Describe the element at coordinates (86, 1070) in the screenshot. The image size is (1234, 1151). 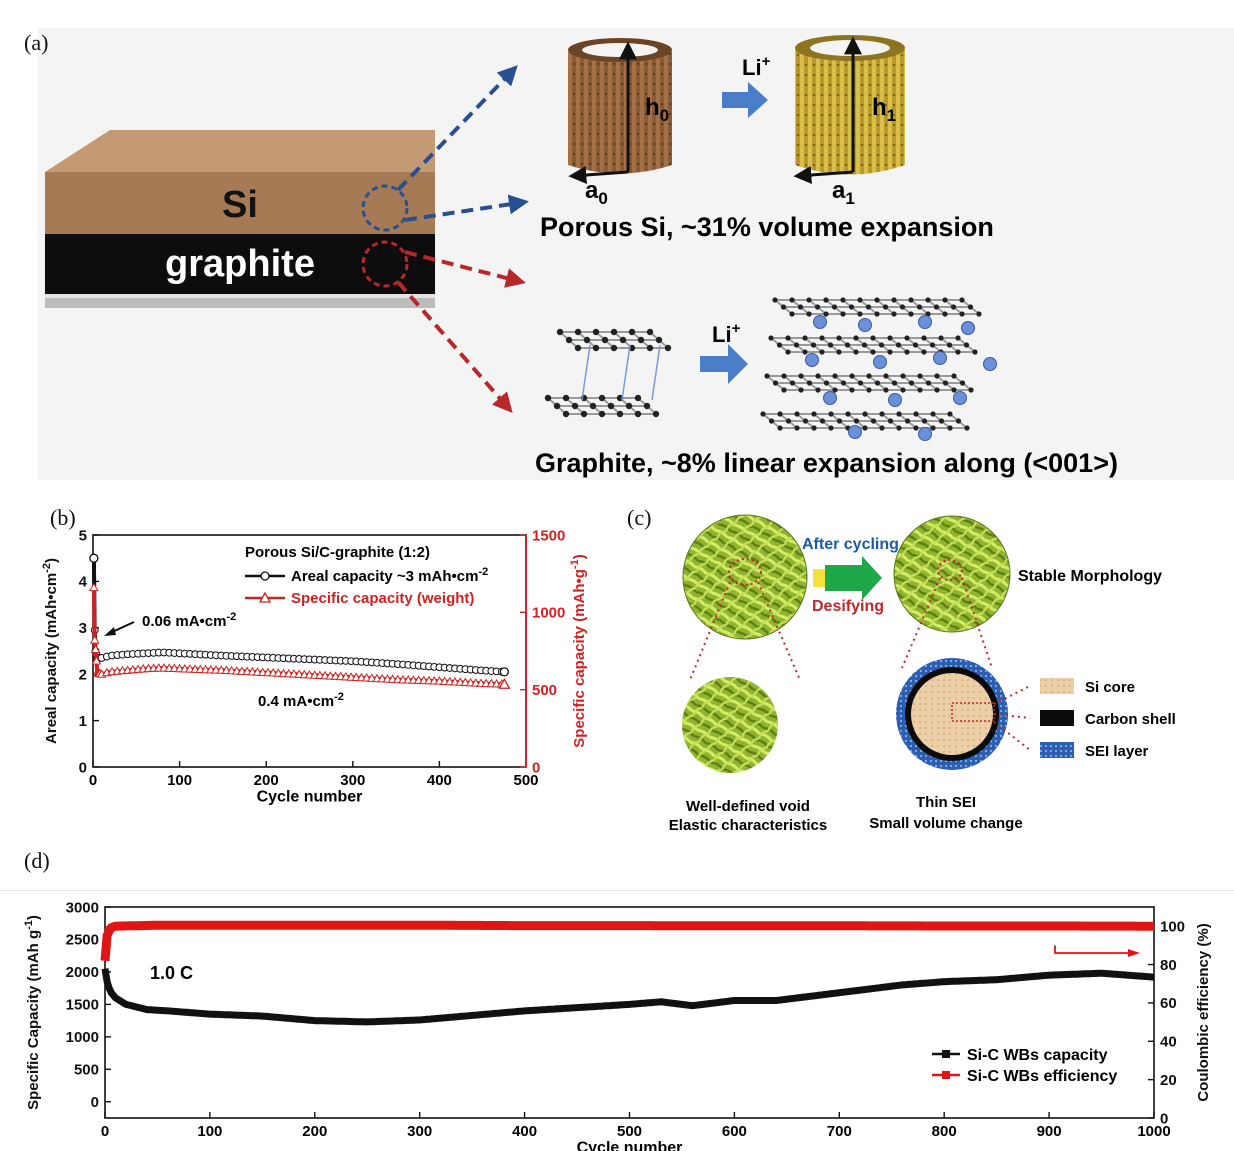
I see `y-left-tick-label: 500` at that location.